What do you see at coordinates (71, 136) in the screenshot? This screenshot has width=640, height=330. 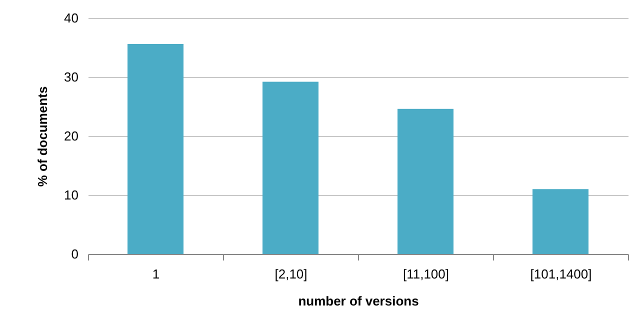 I see `y-tick-label: 20` at bounding box center [71, 136].